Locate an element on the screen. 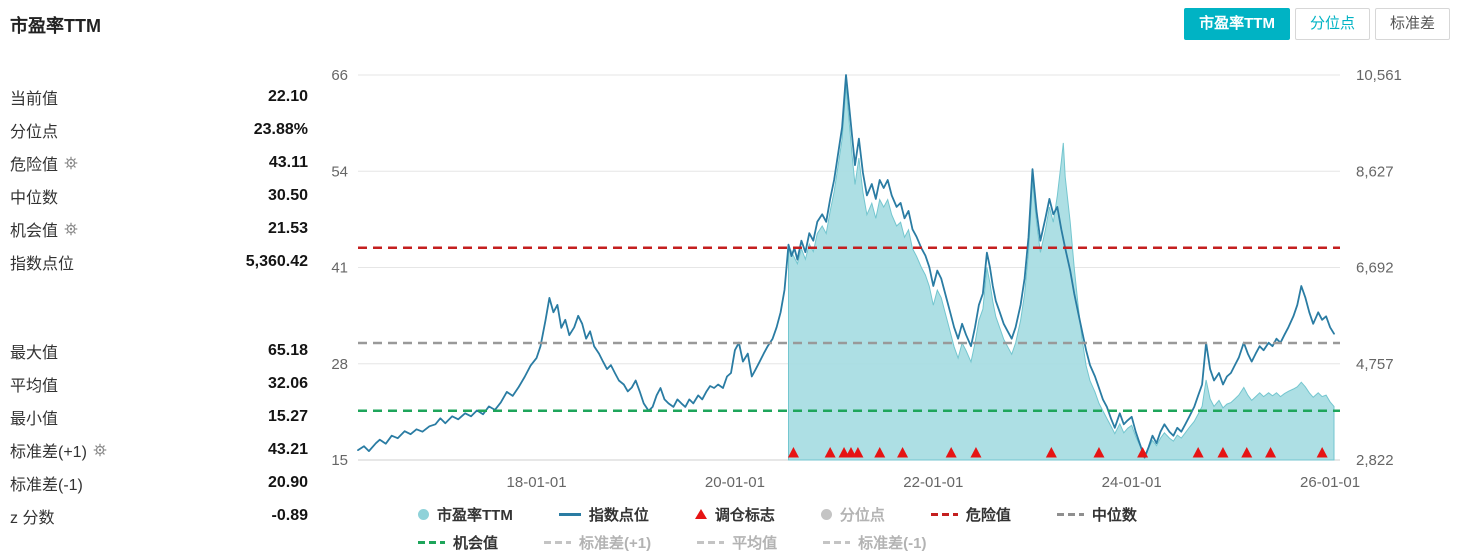 This screenshot has height=557, width=1458. legend-item-danger-value: 危险值 is located at coordinates (970, 514).